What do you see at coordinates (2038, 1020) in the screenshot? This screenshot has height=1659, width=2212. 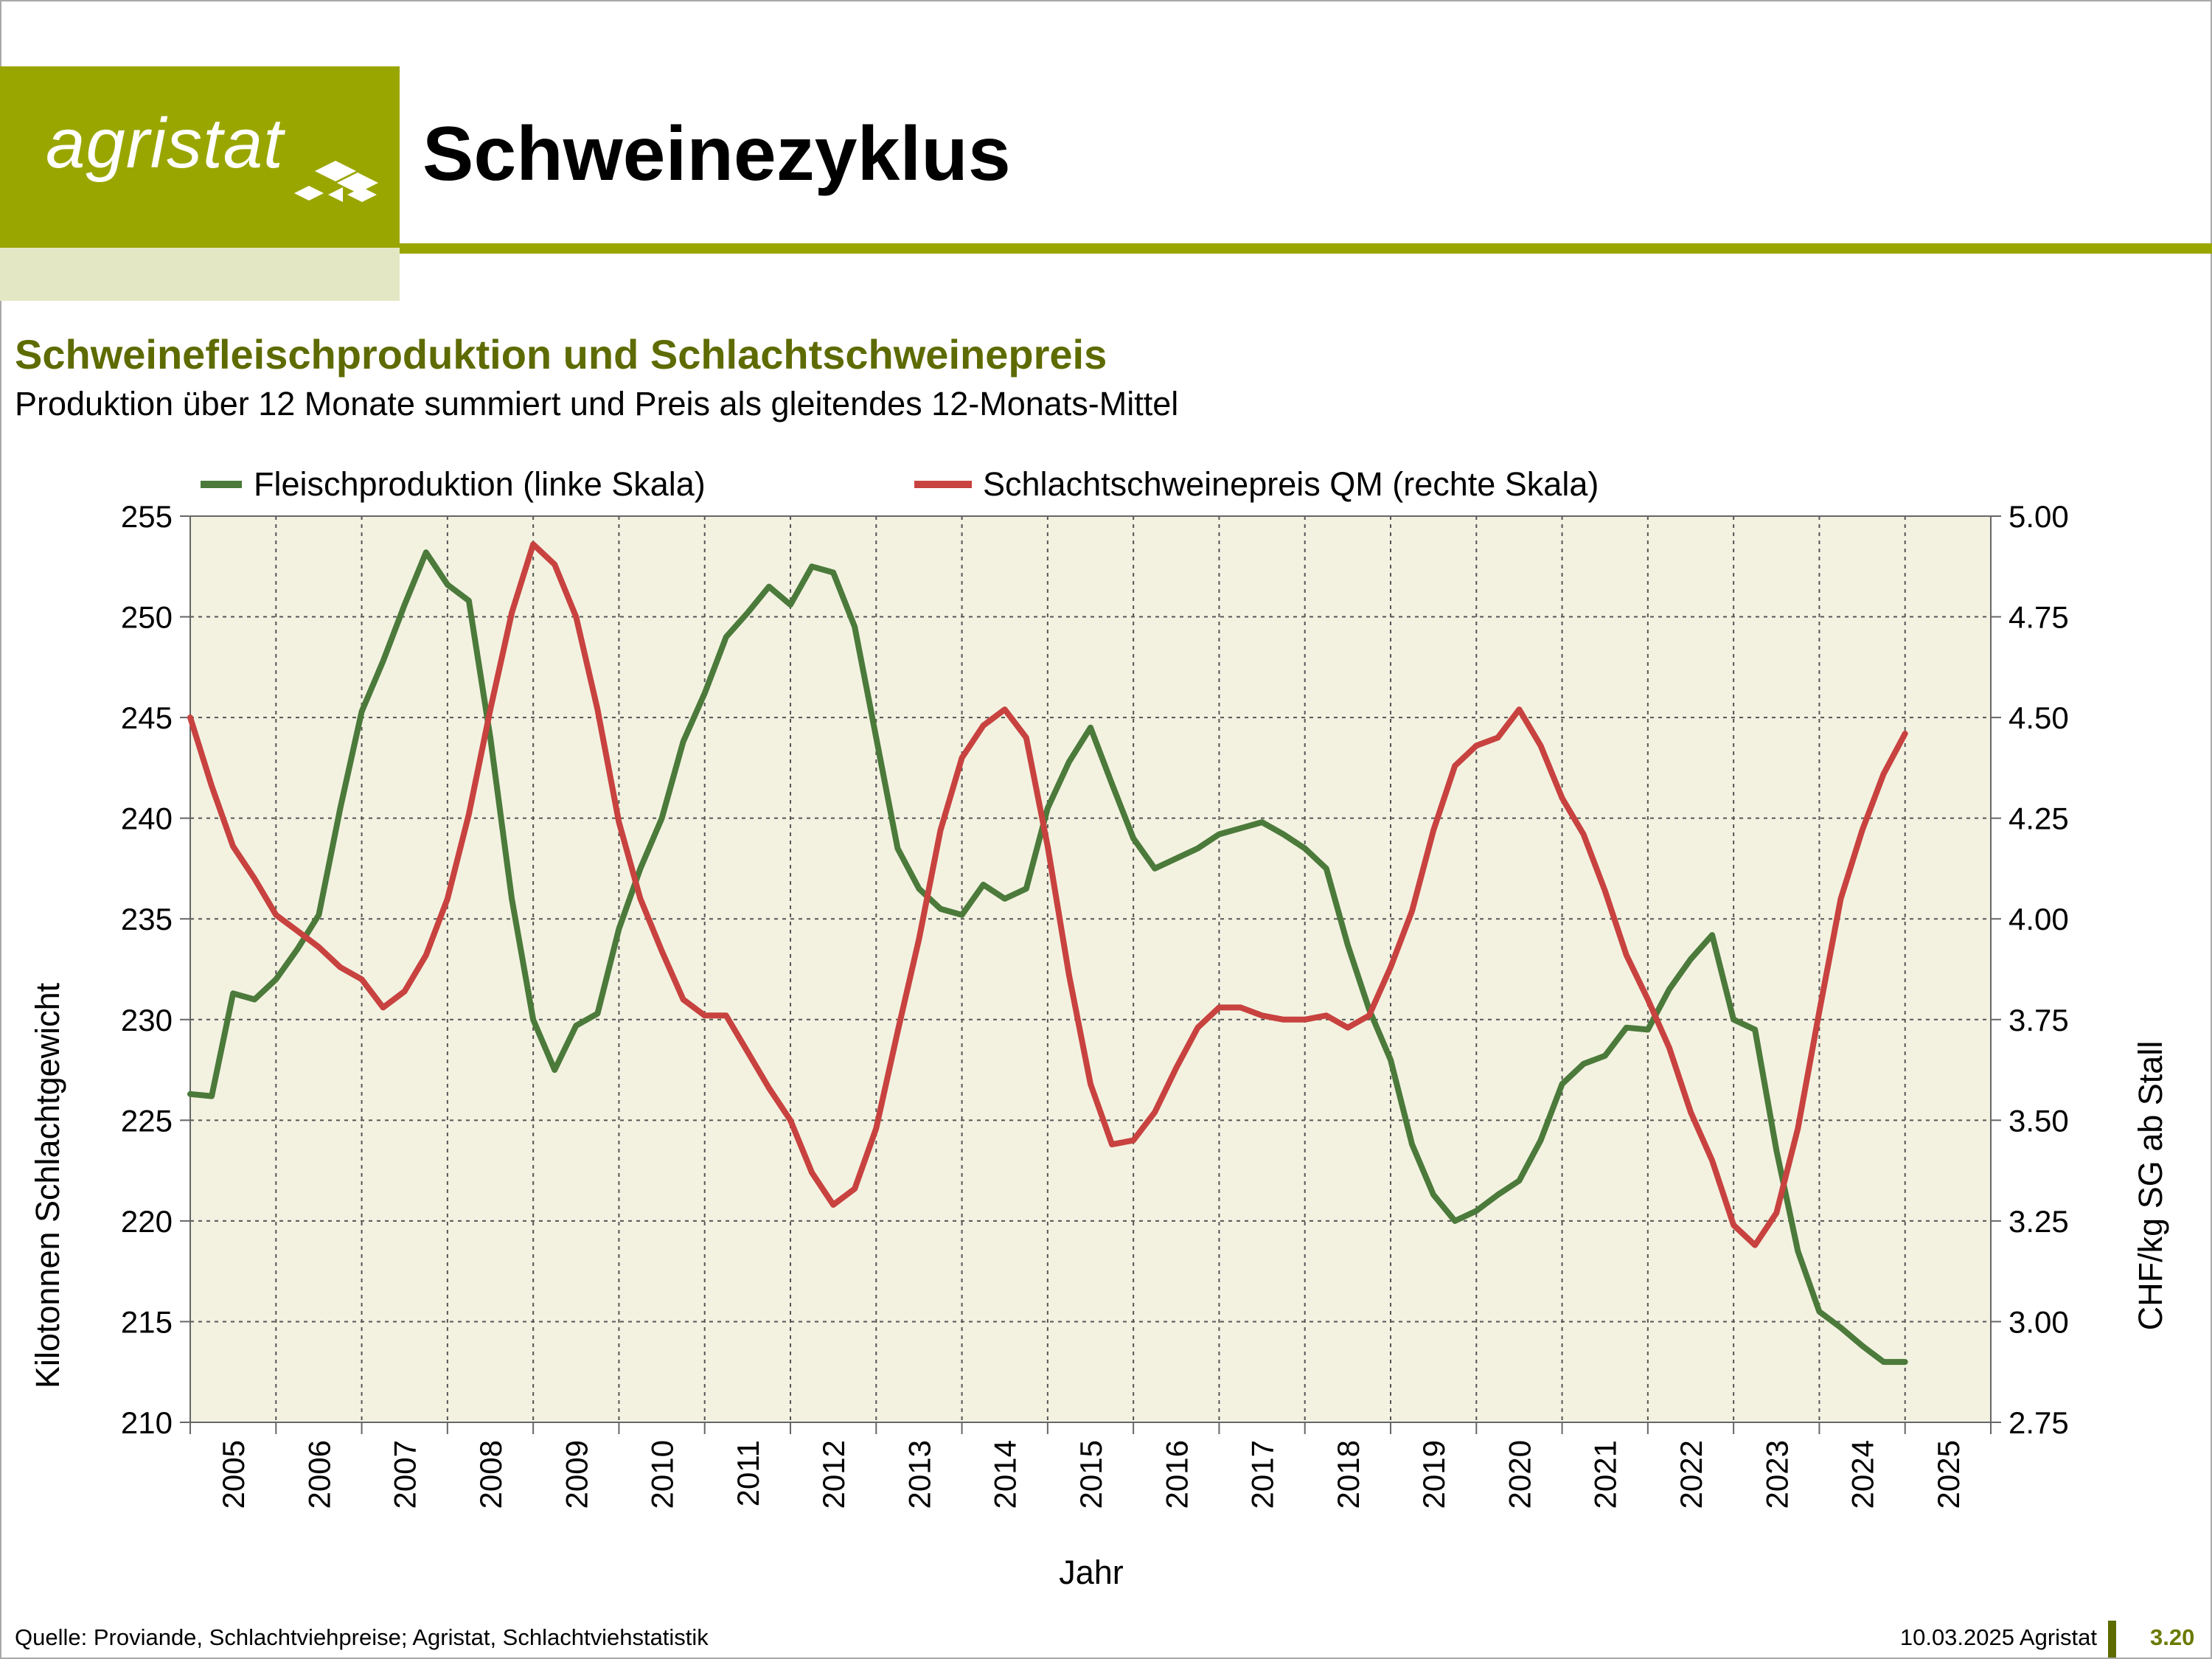 I see `y-tick-label-right: 3.75` at bounding box center [2038, 1020].